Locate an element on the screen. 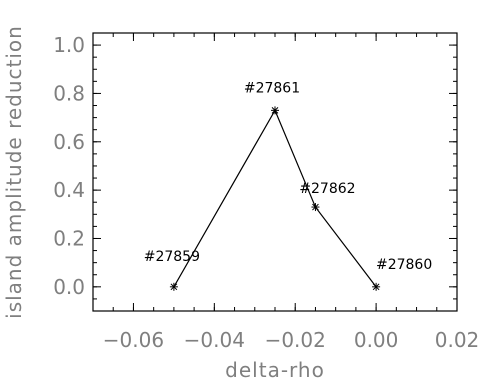  y-tick-label: 0.6 is located at coordinates (69, 142).